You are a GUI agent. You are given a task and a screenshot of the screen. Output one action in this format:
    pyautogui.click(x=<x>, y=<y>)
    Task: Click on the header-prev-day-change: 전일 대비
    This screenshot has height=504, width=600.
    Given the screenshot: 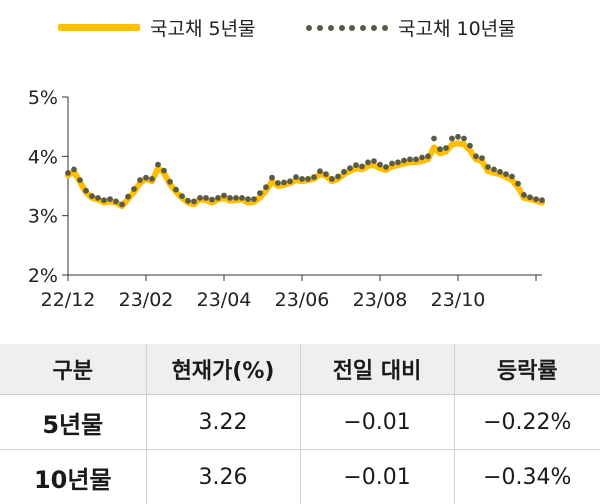 What is the action you would take?
    pyautogui.click(x=377, y=369)
    